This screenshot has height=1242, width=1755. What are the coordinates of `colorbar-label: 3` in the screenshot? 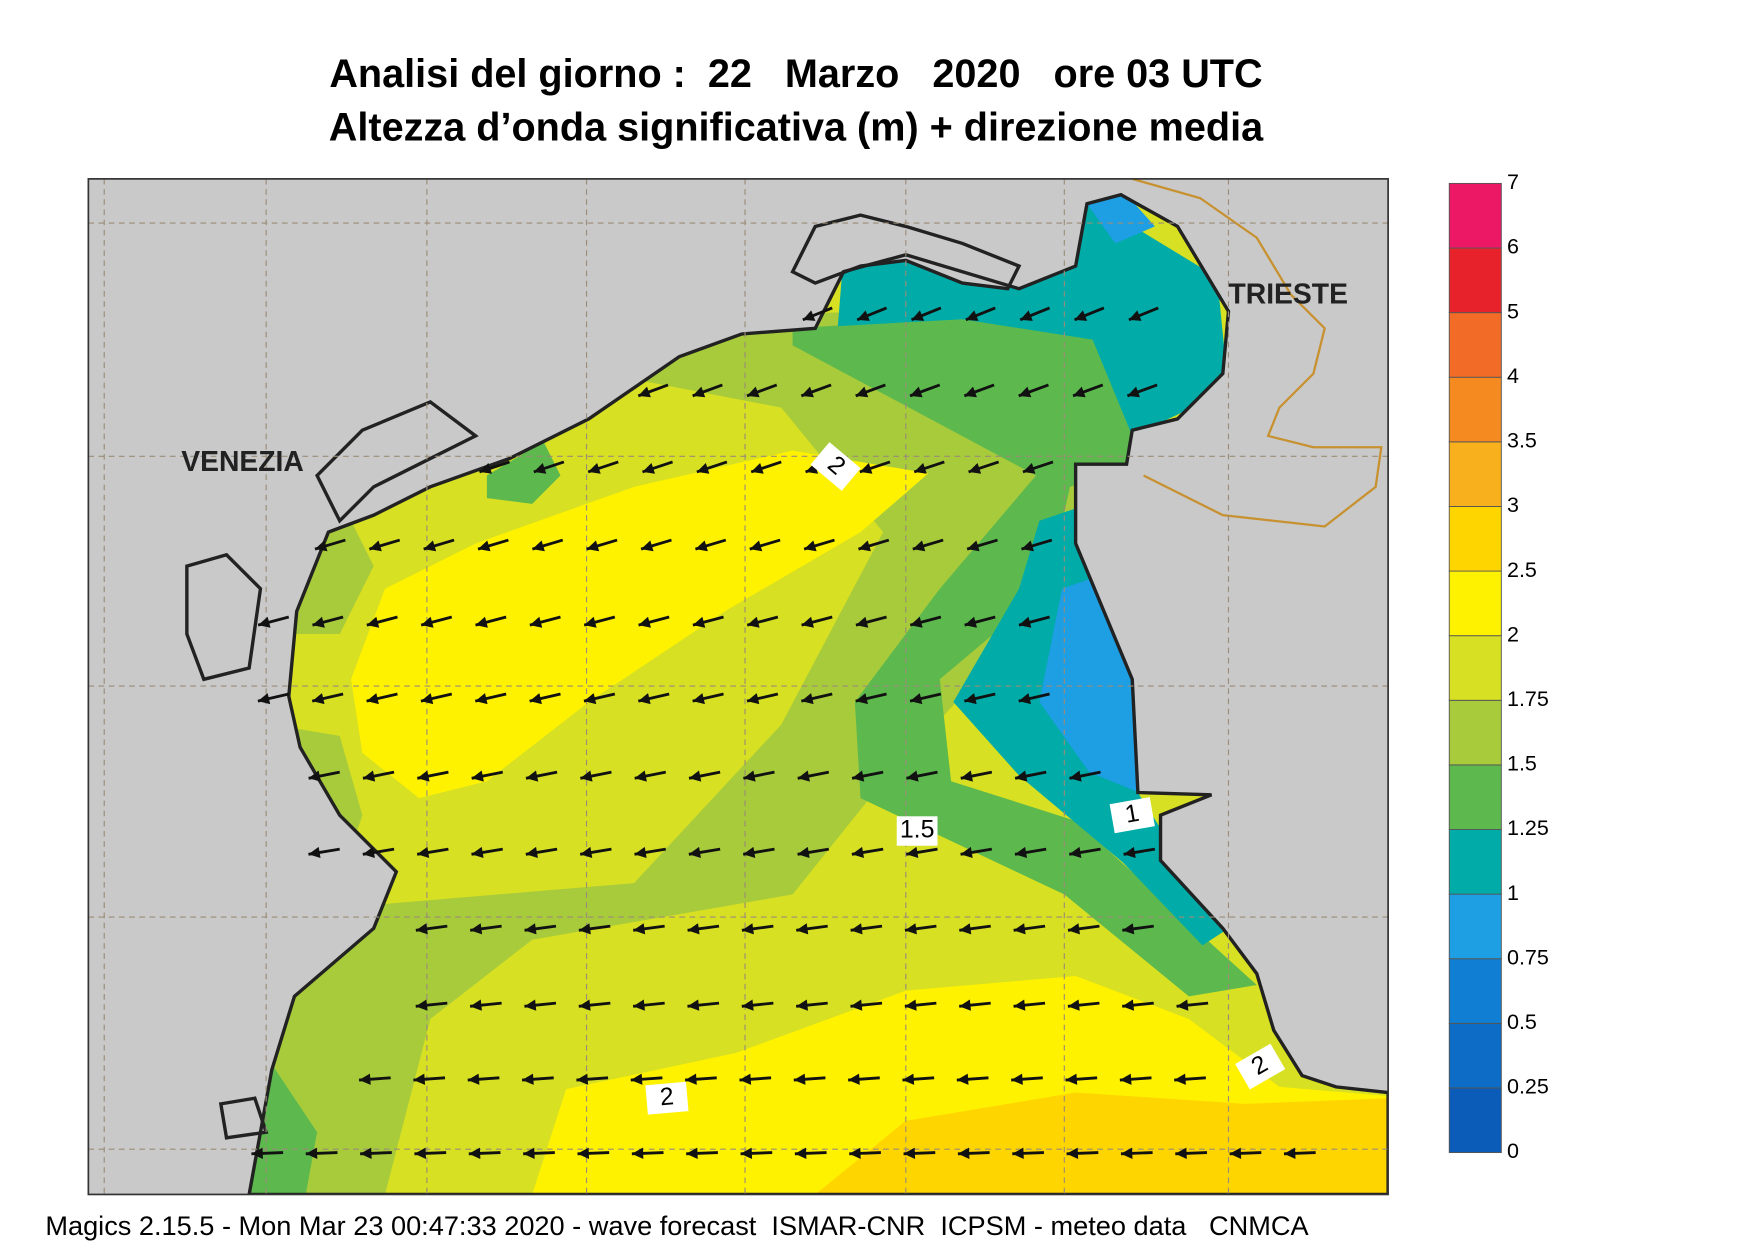 It's located at (1513, 505).